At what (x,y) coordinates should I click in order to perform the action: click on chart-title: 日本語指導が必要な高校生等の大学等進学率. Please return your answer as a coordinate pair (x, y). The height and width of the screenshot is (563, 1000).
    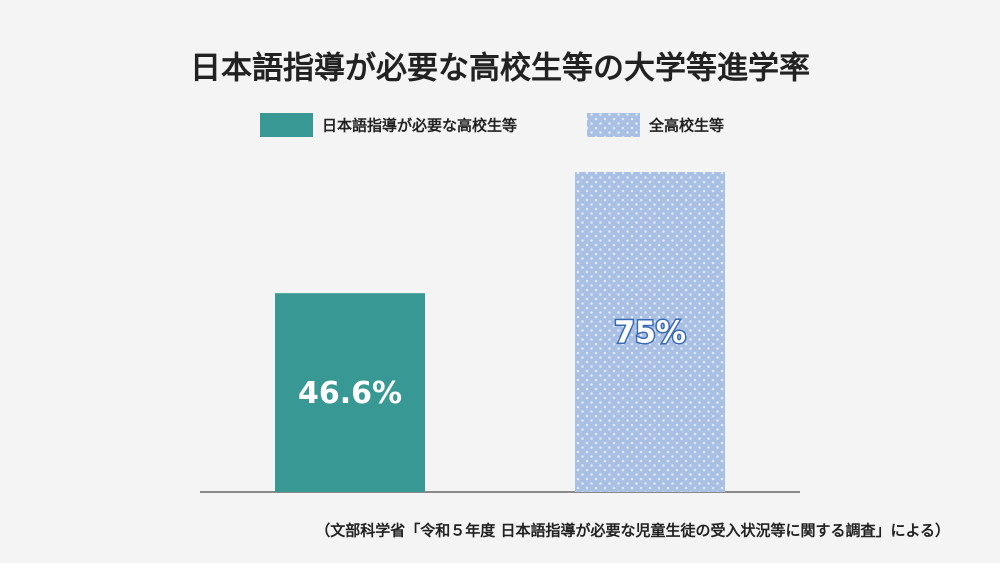
    Looking at the image, I should click on (500, 69).